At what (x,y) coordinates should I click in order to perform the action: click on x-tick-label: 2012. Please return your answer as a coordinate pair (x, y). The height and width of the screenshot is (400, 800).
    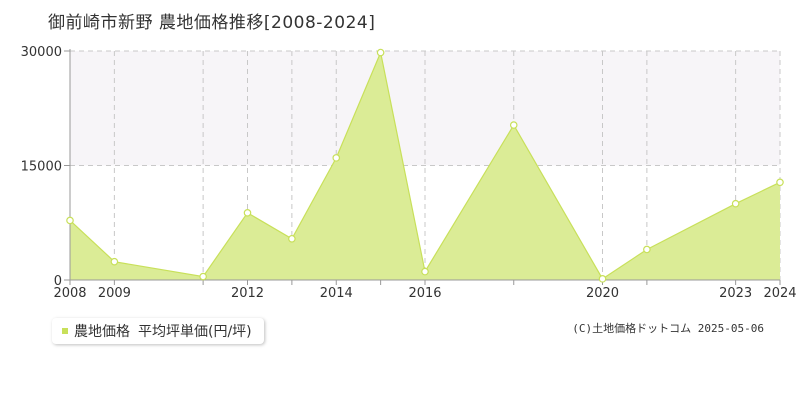
    Looking at the image, I should click on (247, 293).